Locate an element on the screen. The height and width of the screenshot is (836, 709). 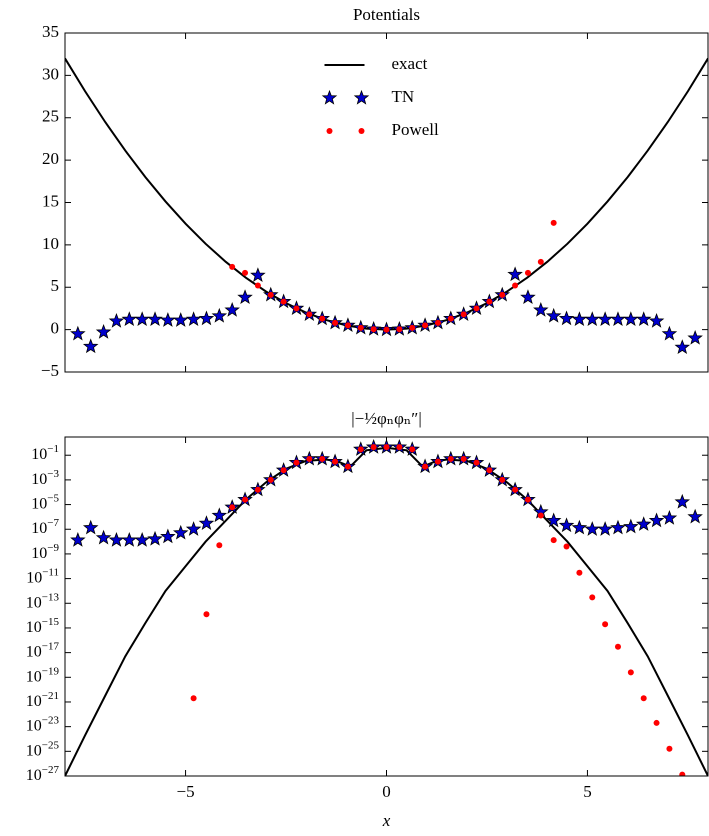
y-tick-label: 30 is located at coordinates (50, 73).